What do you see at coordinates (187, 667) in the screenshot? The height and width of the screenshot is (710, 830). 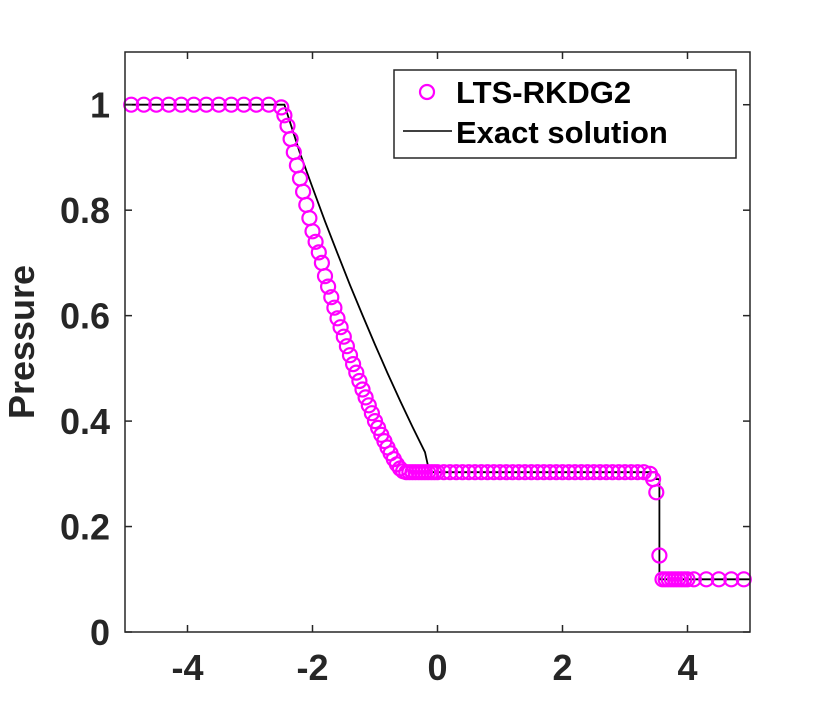 I see `x-tick-label: -4` at bounding box center [187, 667].